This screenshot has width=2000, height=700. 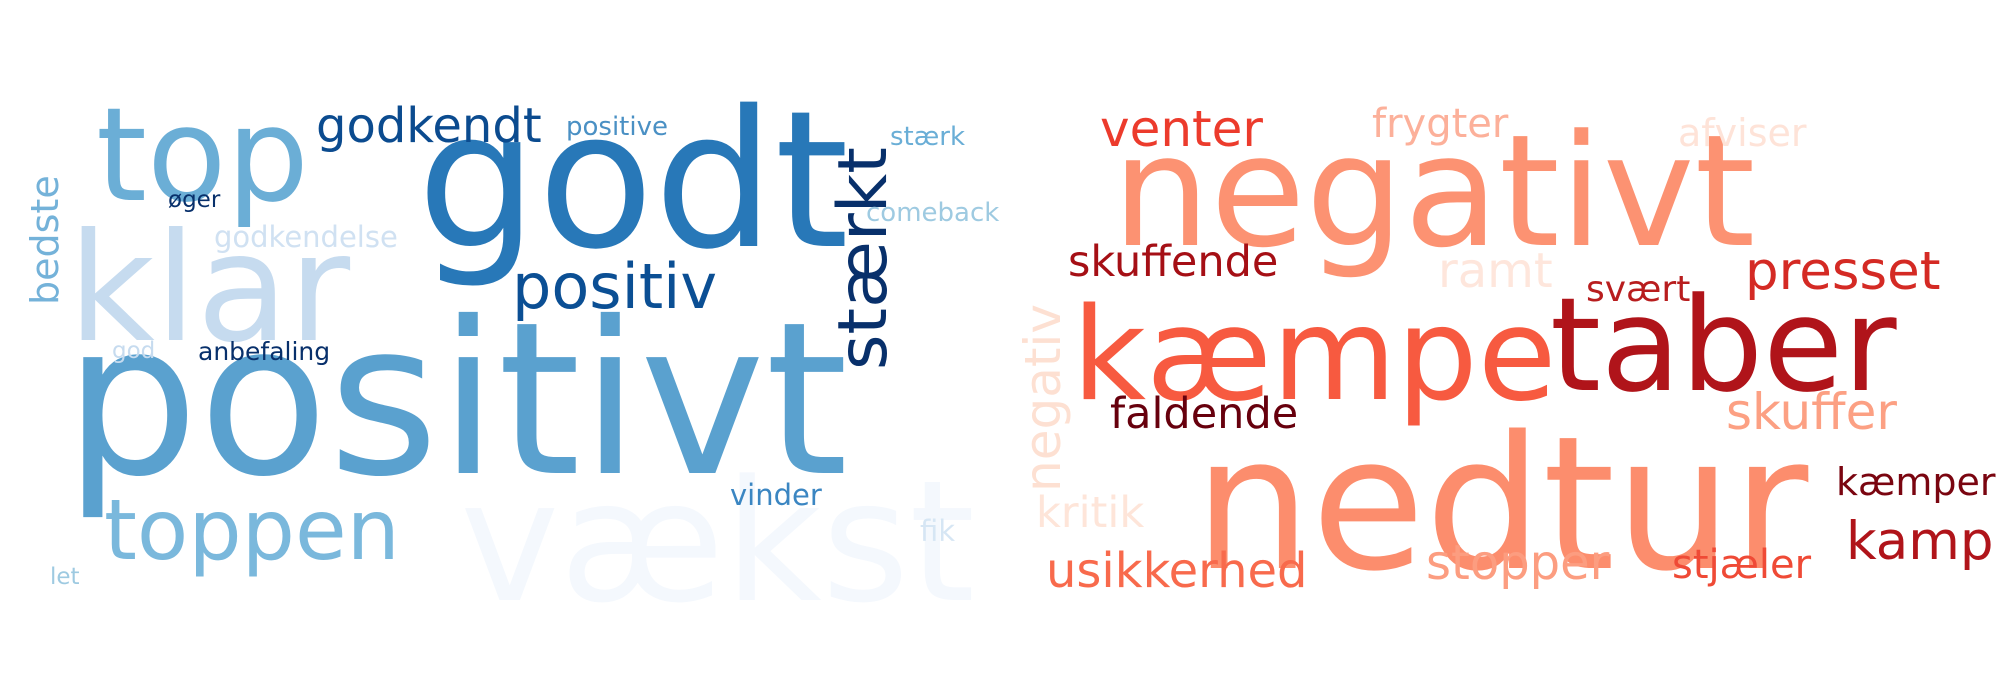 What do you see at coordinates (1314, 355) in the screenshot?
I see `word-kaempe: kæmpe` at bounding box center [1314, 355].